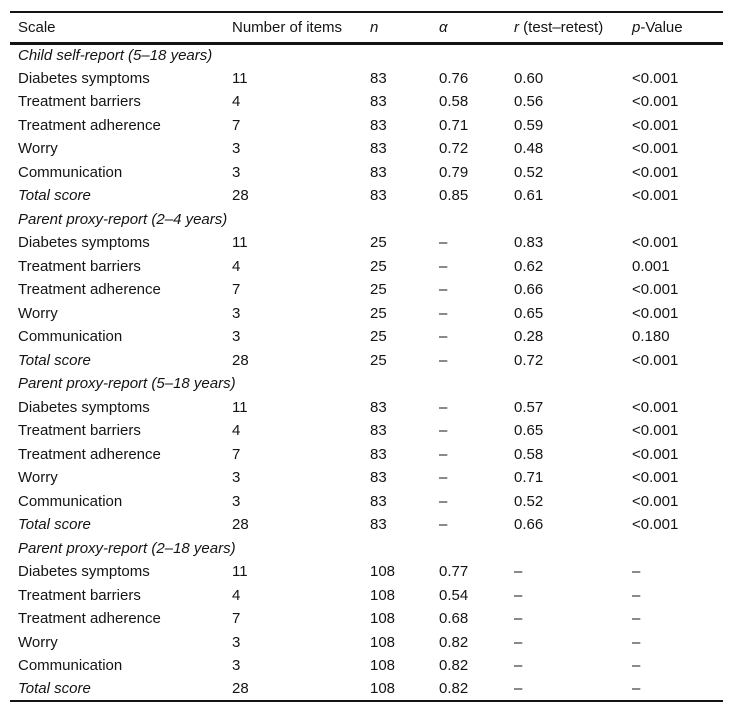 The height and width of the screenshot is (712, 733). I want to click on section-header-row: Parent proxy-report (2–4 years), so click(366, 220).